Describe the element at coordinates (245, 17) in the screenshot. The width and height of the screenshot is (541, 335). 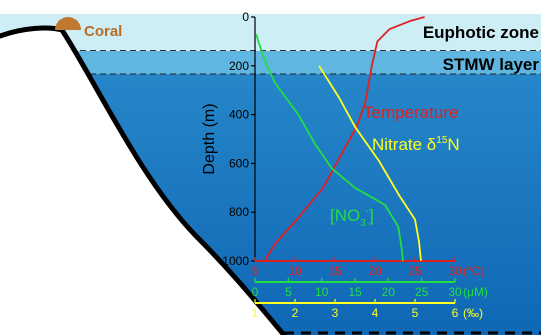
I see `depth-tick-label: 0` at that location.